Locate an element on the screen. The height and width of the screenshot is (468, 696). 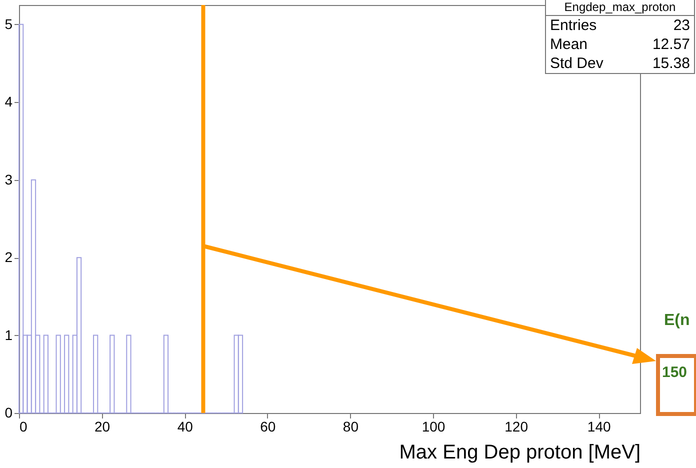
text: 15.38 is located at coordinates (671, 63).